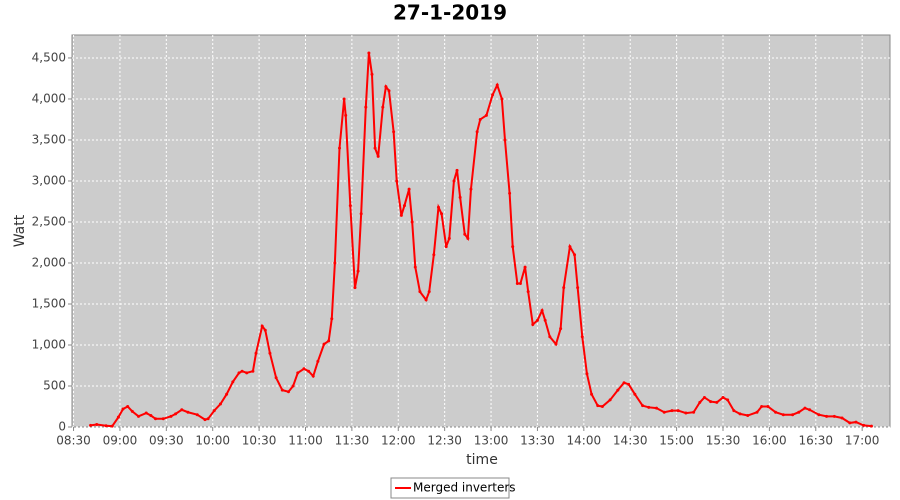  What do you see at coordinates (259, 441) in the screenshot?
I see `x-tick-label: 10:30` at bounding box center [259, 441].